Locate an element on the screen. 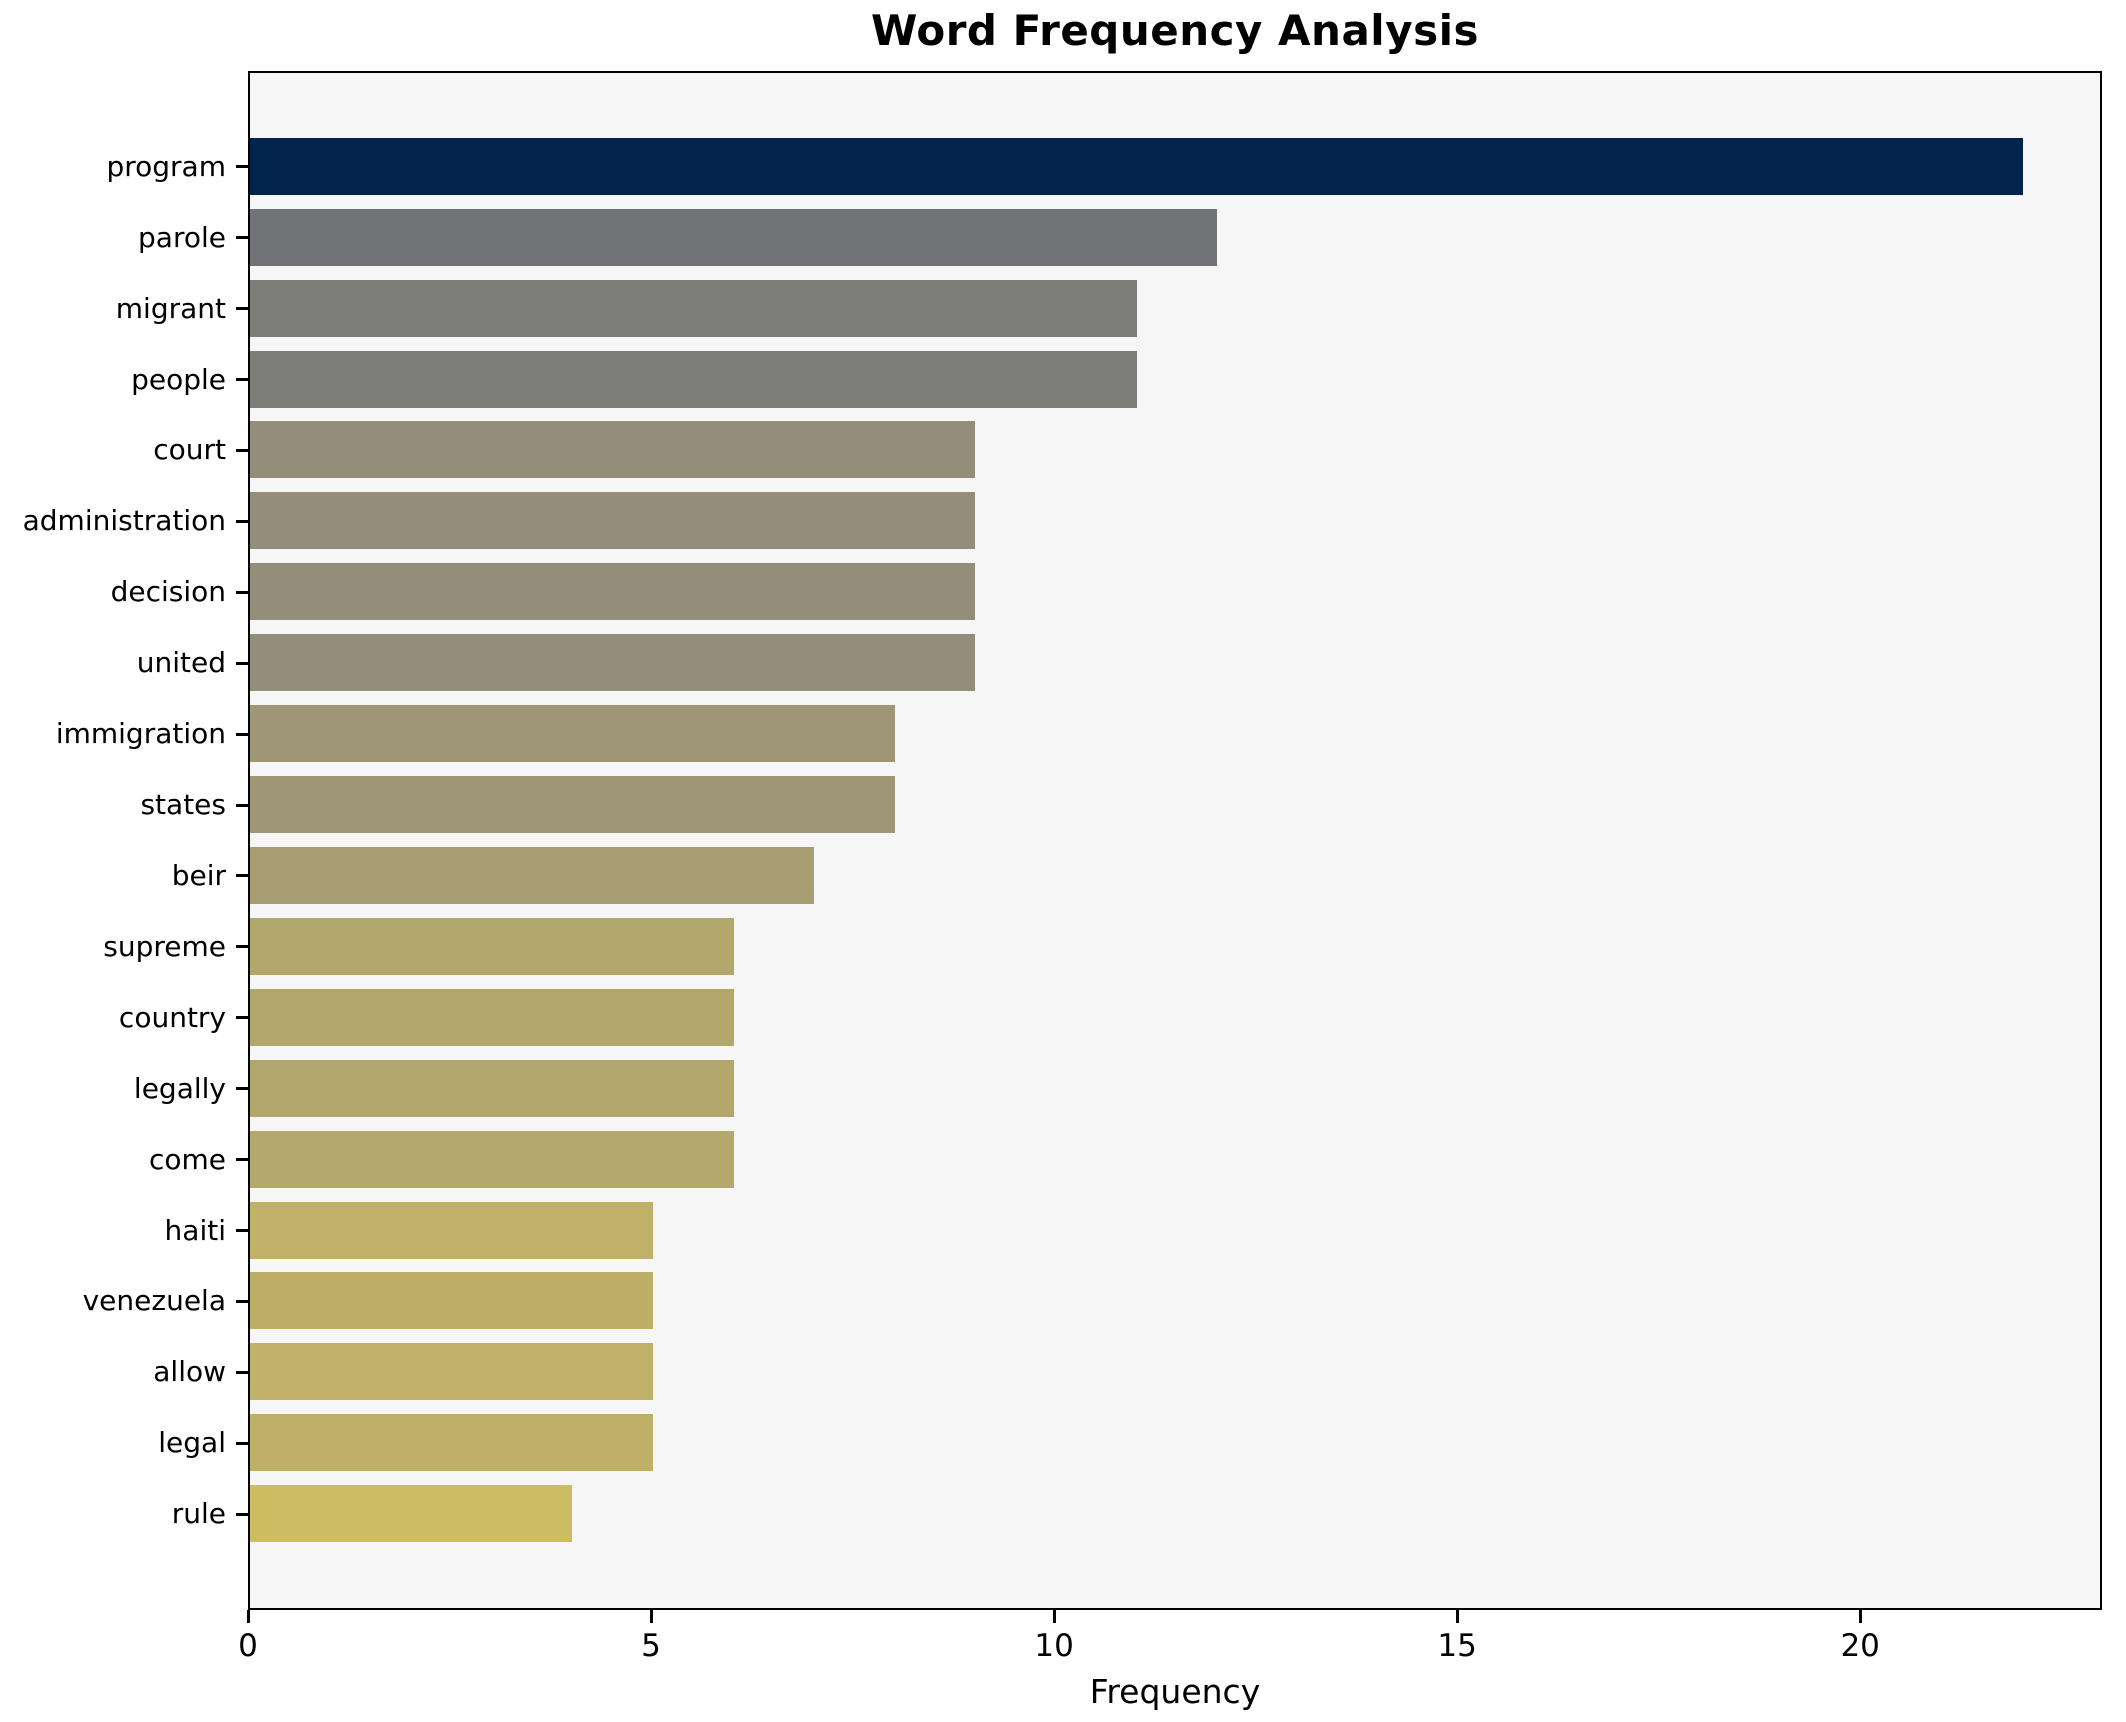 The width and height of the screenshot is (2126, 1722). ytick-label-legally: legally is located at coordinates (179, 1088).